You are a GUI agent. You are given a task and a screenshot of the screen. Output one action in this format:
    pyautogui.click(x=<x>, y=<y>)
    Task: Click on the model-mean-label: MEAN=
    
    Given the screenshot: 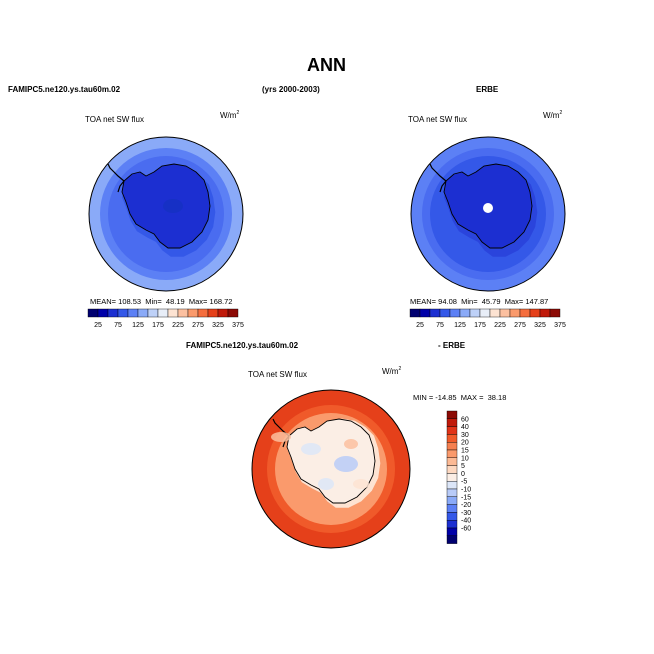 What is the action you would take?
    pyautogui.click(x=103, y=301)
    